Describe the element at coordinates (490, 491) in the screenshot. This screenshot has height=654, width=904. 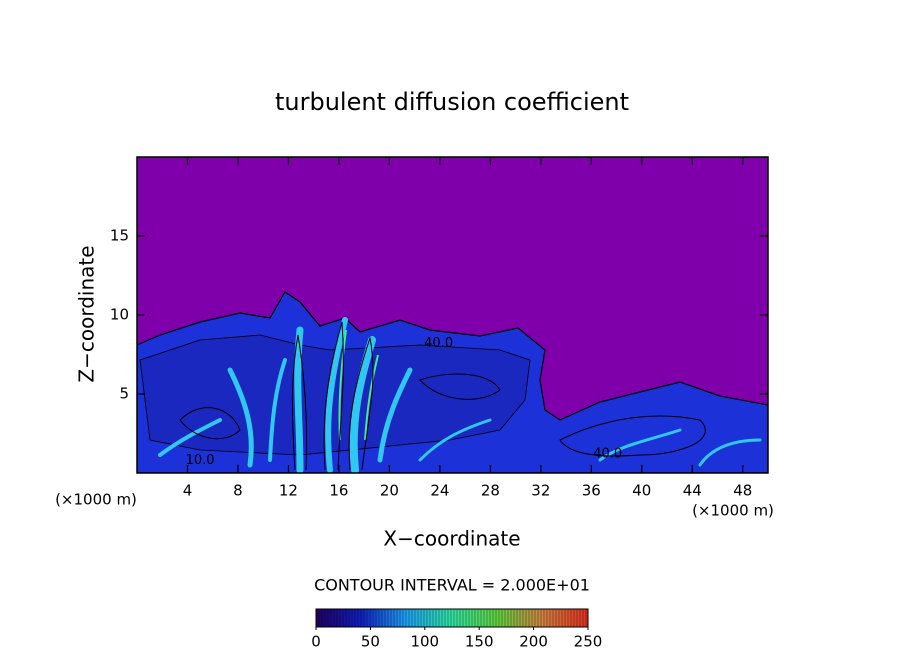
I see `x-tick-label: 28` at that location.